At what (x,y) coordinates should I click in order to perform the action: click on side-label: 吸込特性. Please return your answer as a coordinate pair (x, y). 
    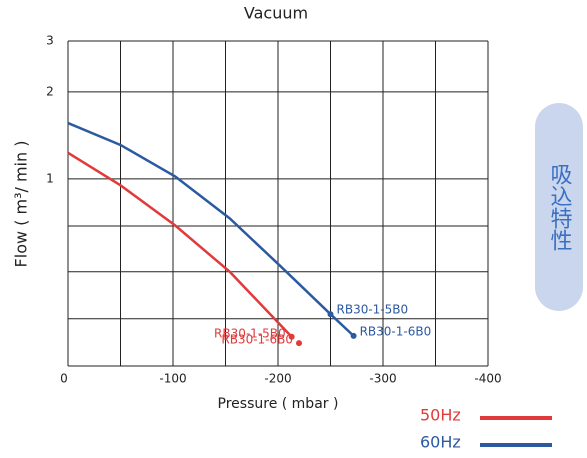
    Looking at the image, I should click on (560, 207).